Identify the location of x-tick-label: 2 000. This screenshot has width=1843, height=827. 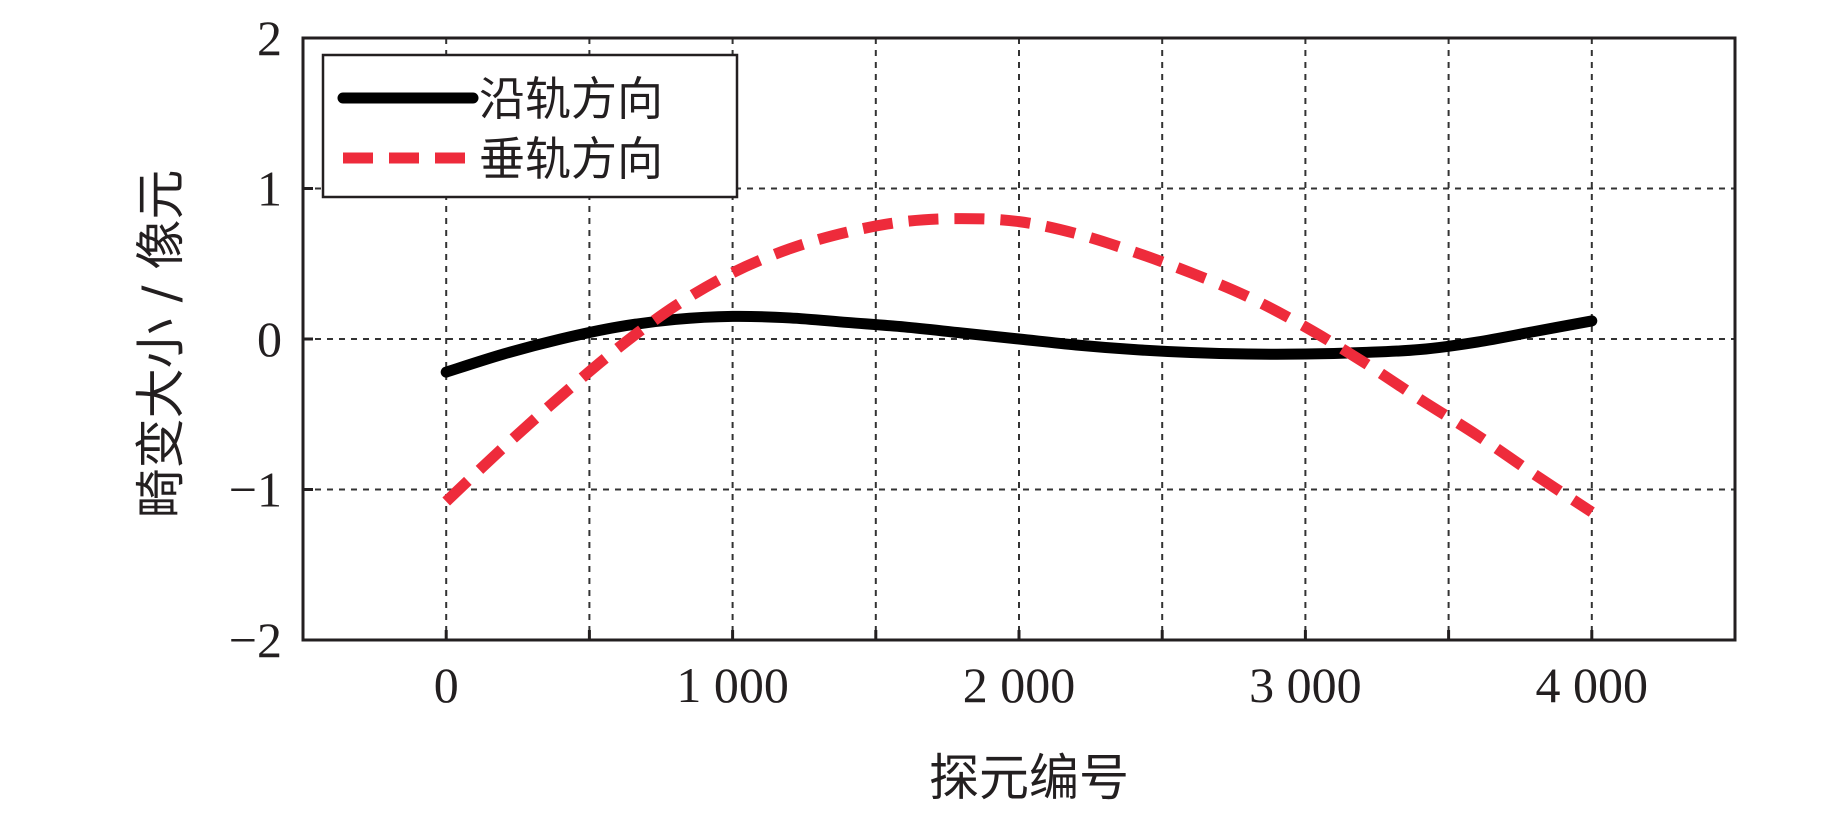
(1019, 685).